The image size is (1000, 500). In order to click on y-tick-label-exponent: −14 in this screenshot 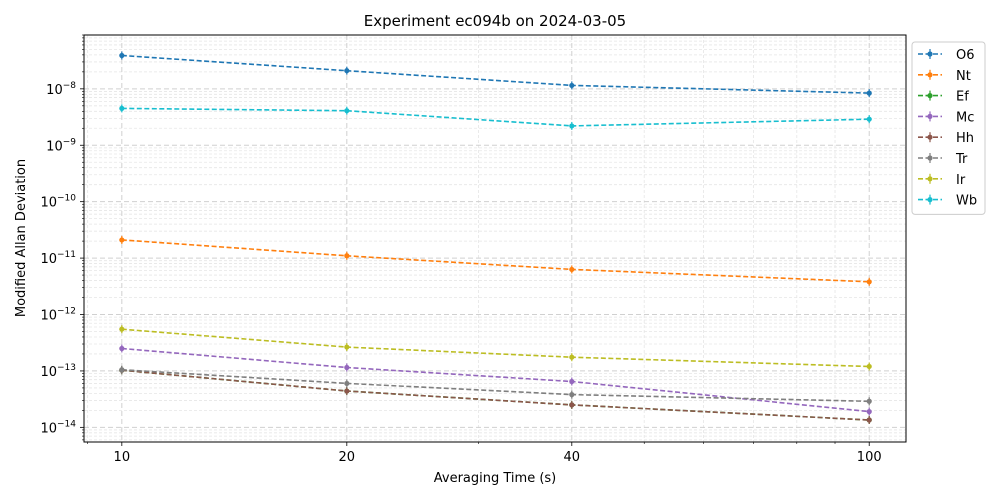, I will do `click(66, 424)`.